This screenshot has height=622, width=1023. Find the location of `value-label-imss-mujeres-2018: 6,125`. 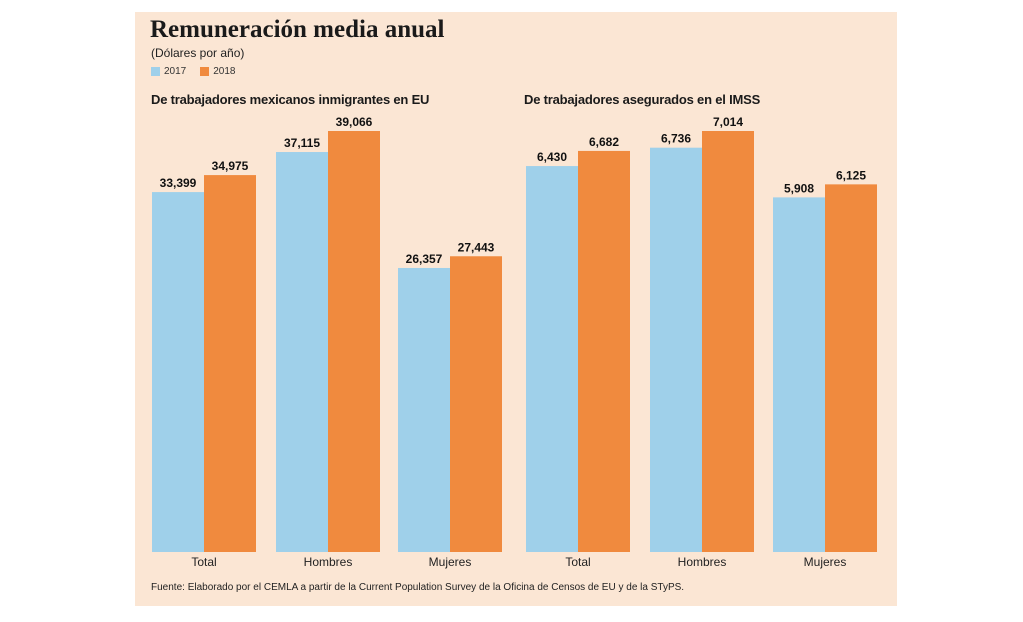

value-label-imss-mujeres-2018: 6,125 is located at coordinates (851, 175).